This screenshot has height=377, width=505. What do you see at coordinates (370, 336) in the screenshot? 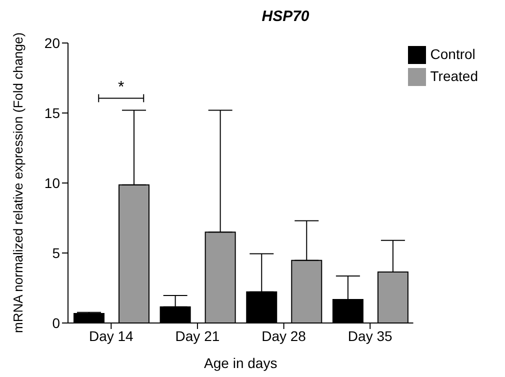
I see `x-tick-label: Day 35` at bounding box center [370, 336].